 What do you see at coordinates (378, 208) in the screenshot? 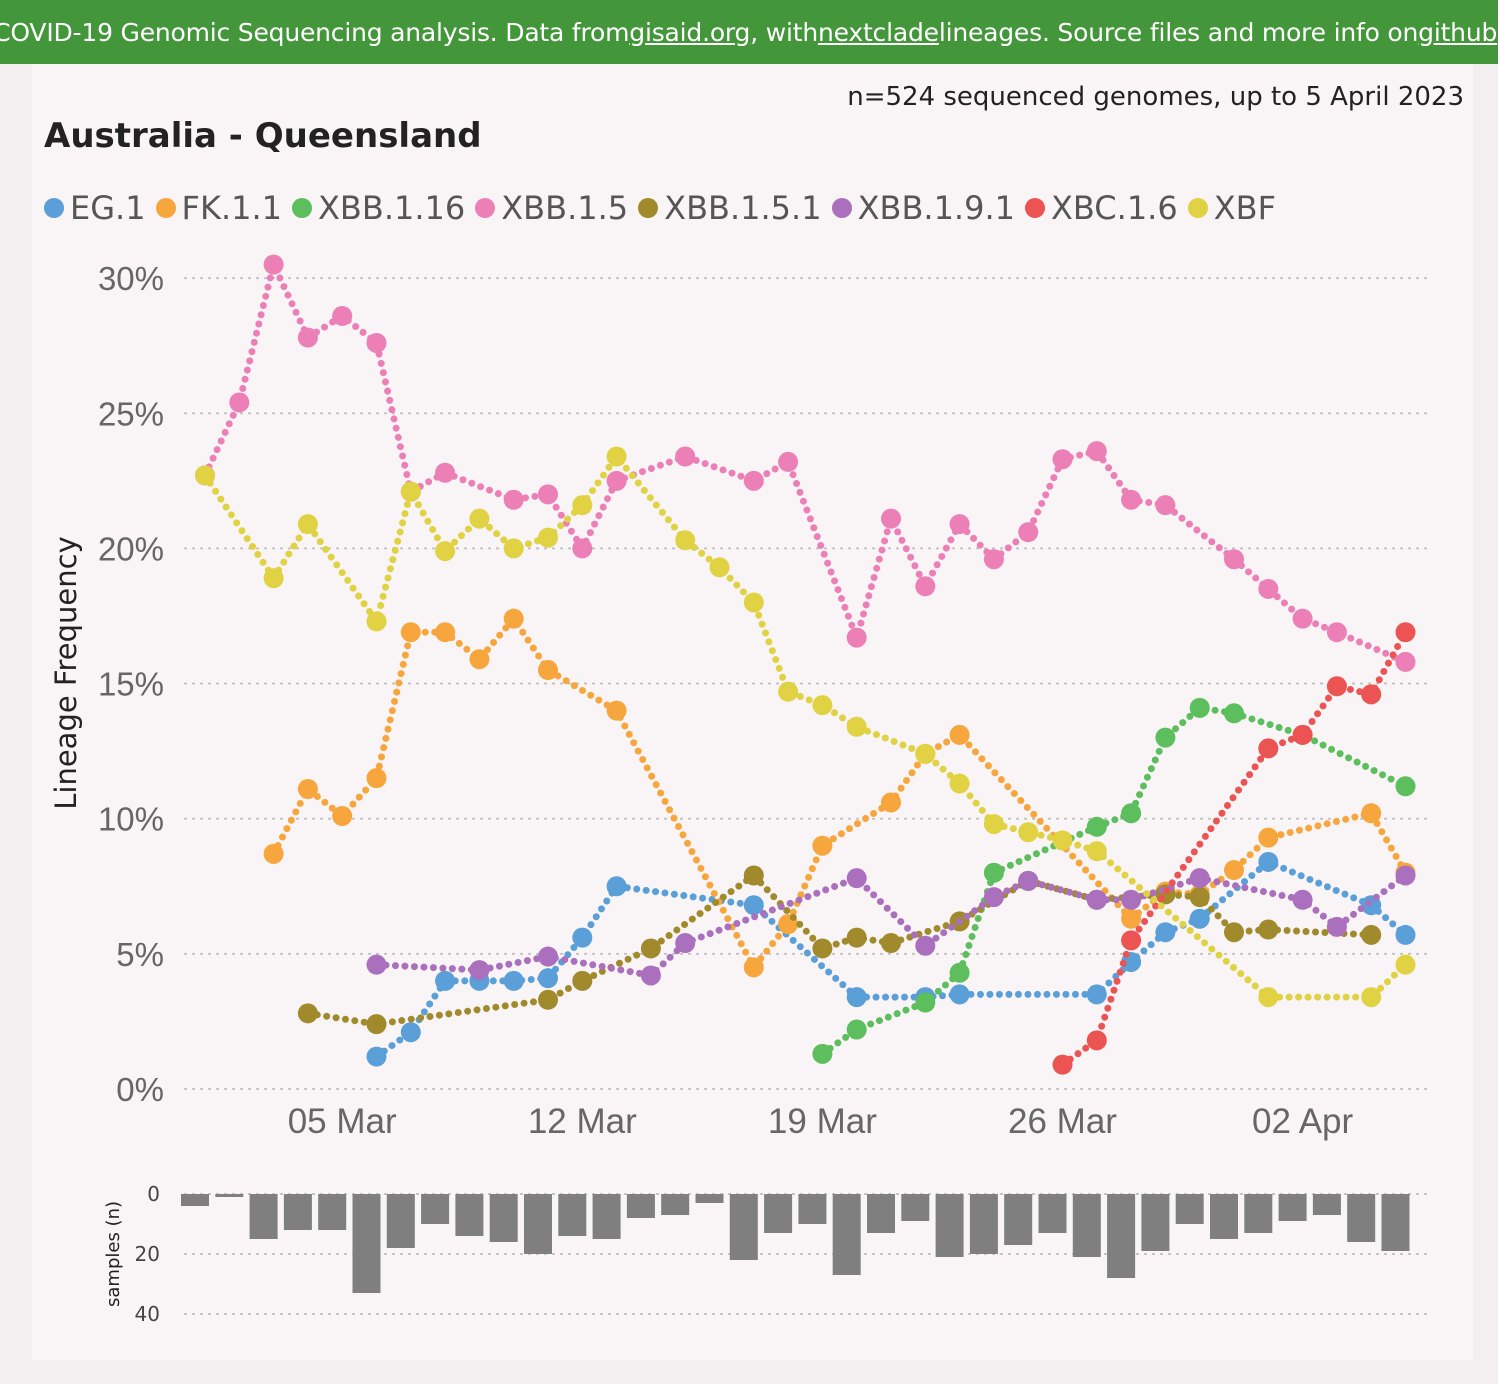
I see `legend-item: XBB.1.16` at bounding box center [378, 208].